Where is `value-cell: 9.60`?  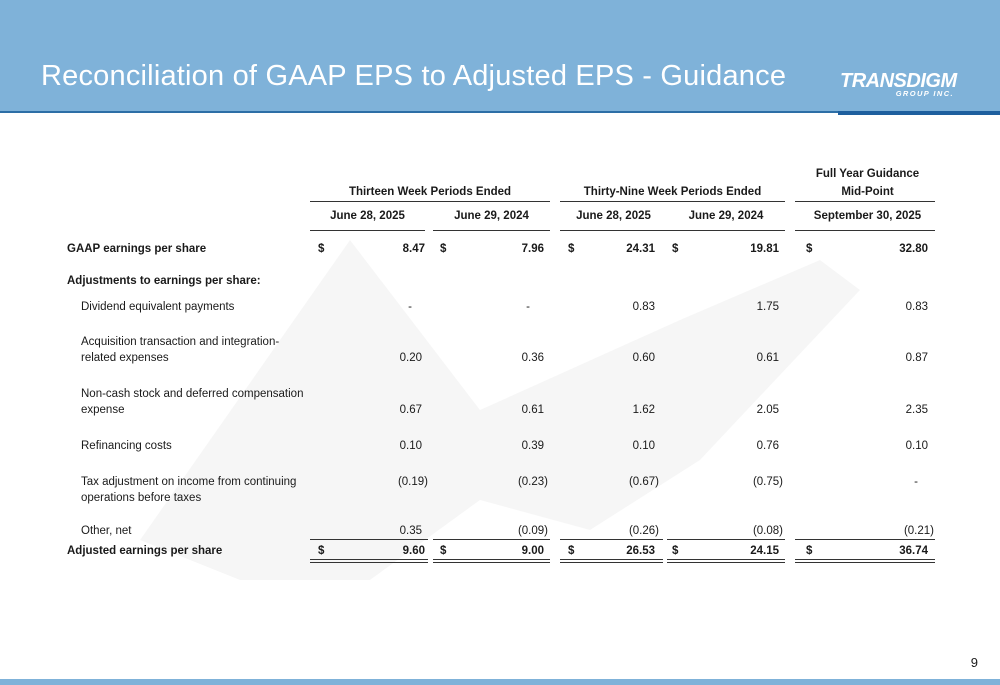
value-cell: 9.60 is located at coordinates (413, 551).